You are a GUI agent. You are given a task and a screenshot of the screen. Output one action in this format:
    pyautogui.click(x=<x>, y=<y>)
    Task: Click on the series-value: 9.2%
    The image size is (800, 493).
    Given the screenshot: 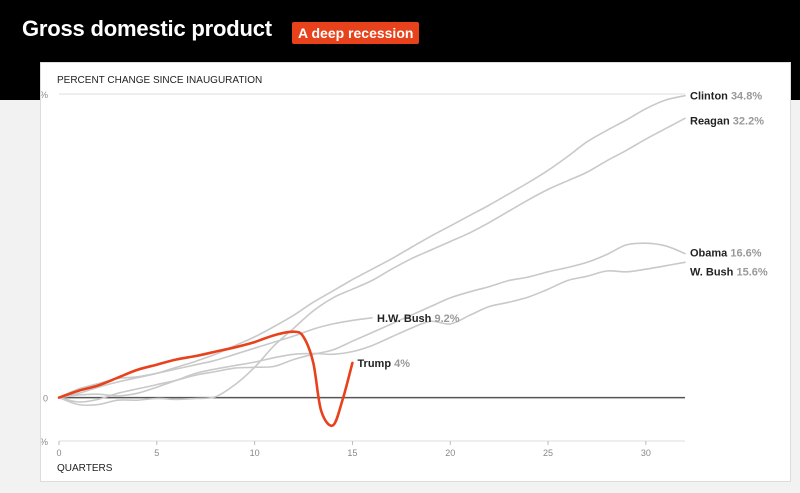 What is the action you would take?
    pyautogui.click(x=446, y=319)
    